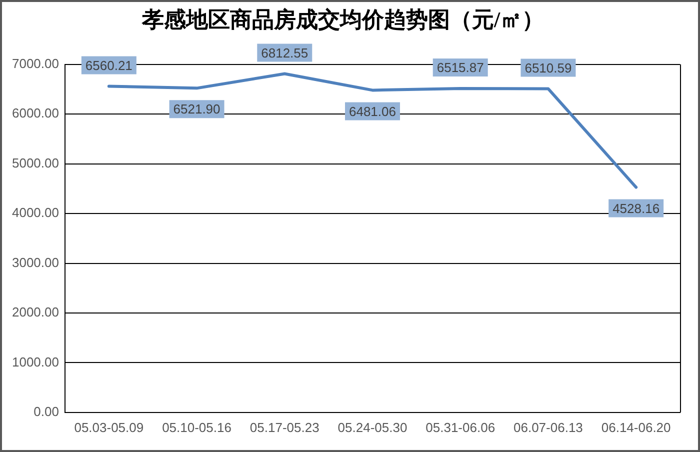 The height and width of the screenshot is (452, 700). I want to click on y-tick-label: 6000.00, so click(35, 113).